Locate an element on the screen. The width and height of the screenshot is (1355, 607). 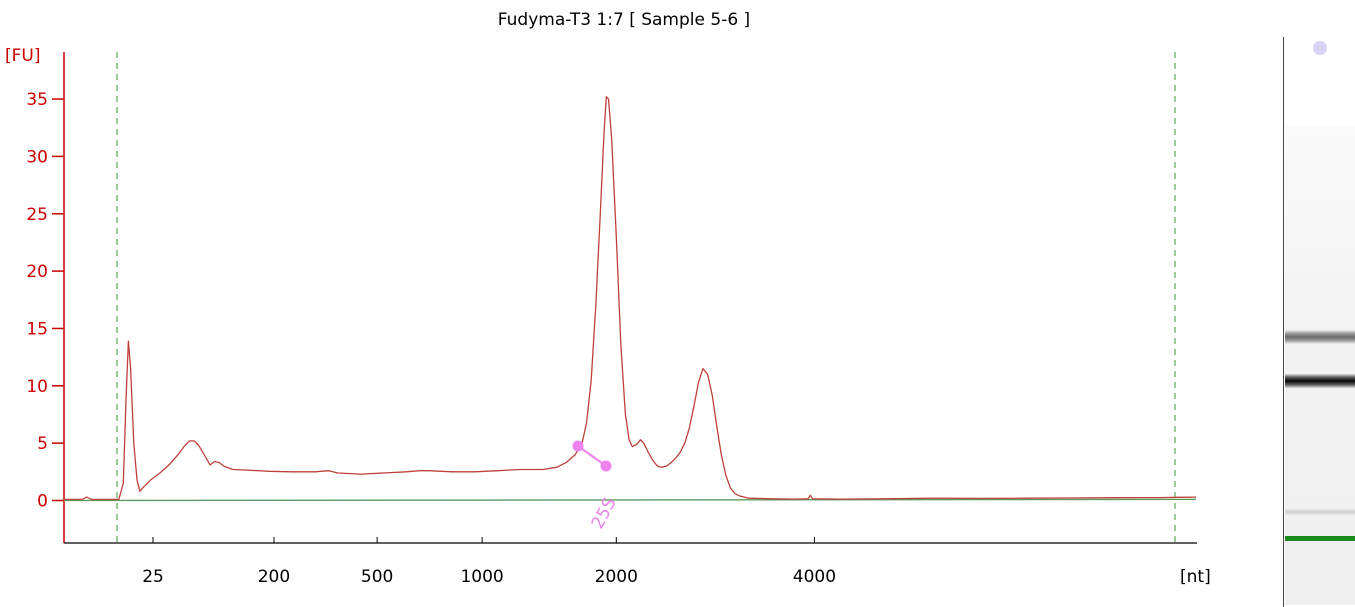
y-axis-ticks: 0 5 10 15 20 25 30 35 is located at coordinates (45, 301).